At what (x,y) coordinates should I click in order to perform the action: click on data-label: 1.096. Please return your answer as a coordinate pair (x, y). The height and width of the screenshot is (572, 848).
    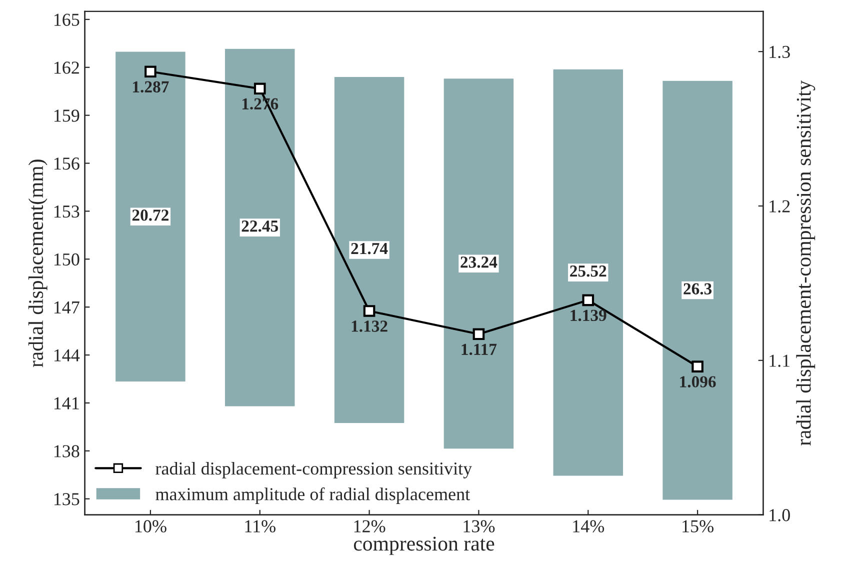
    Looking at the image, I should click on (698, 382).